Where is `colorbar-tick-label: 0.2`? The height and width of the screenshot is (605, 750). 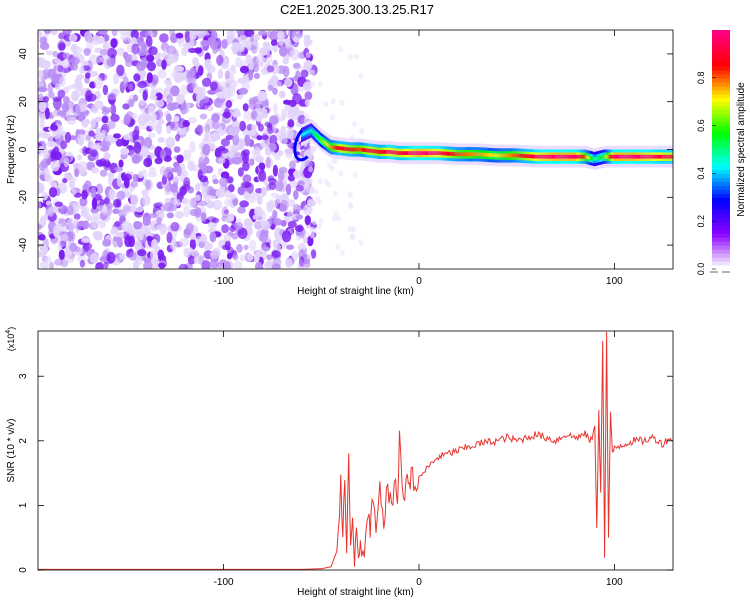 colorbar-tick-label: 0.2 is located at coordinates (701, 221).